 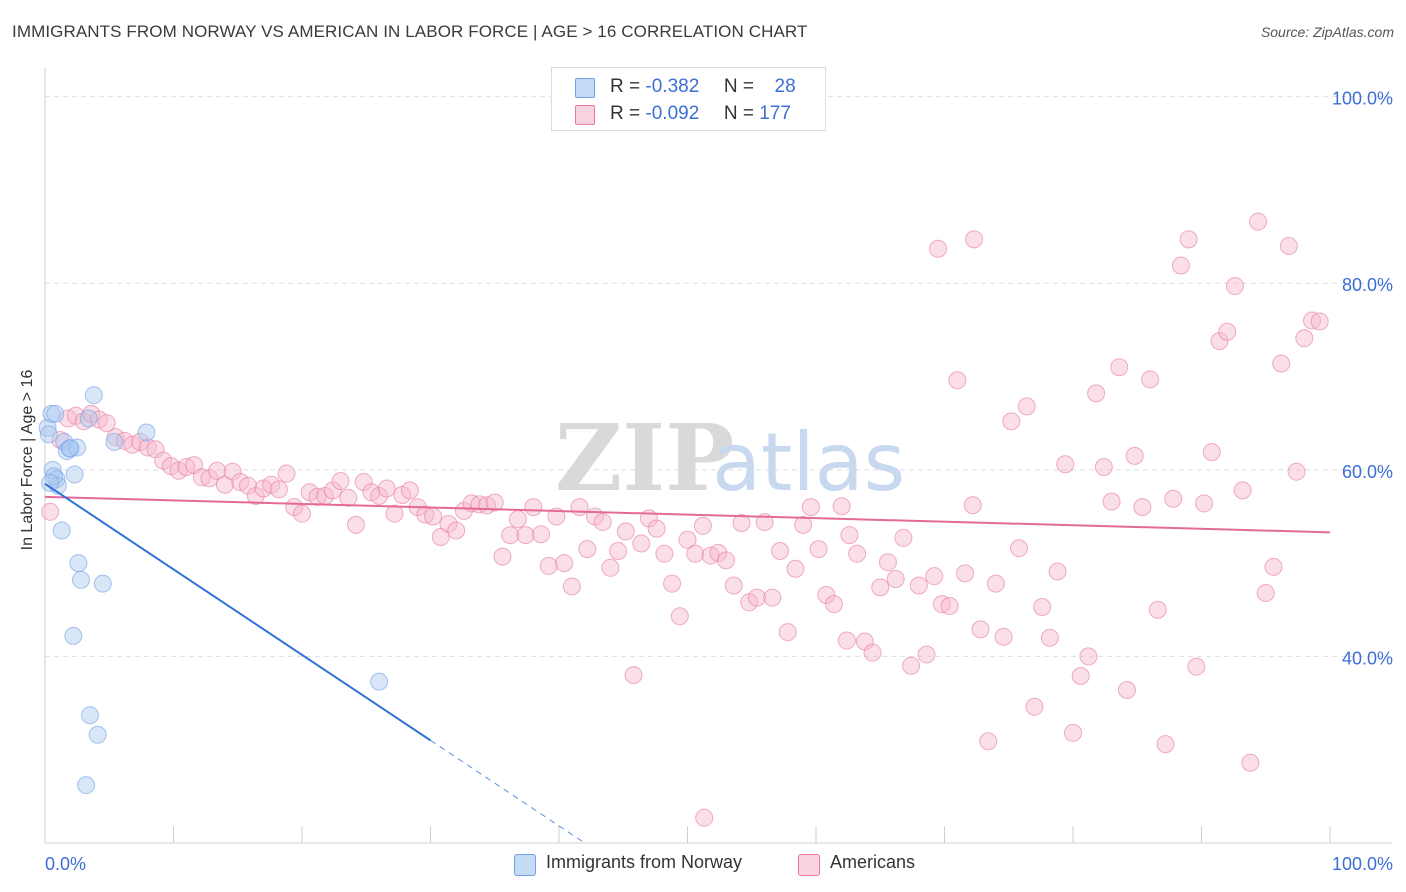 I want to click on bottom-legend-swatch-americans, so click(x=809, y=865).